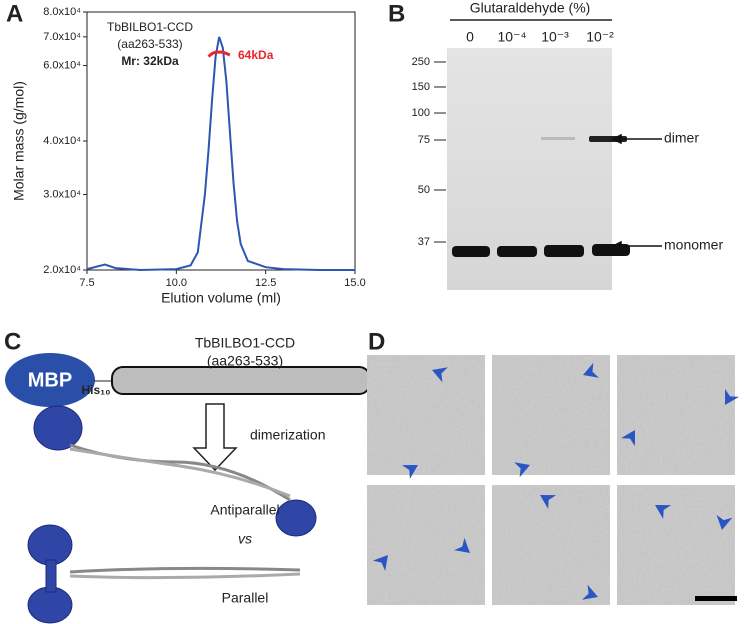  I want to click on annotation: 64kDa, so click(256, 55).